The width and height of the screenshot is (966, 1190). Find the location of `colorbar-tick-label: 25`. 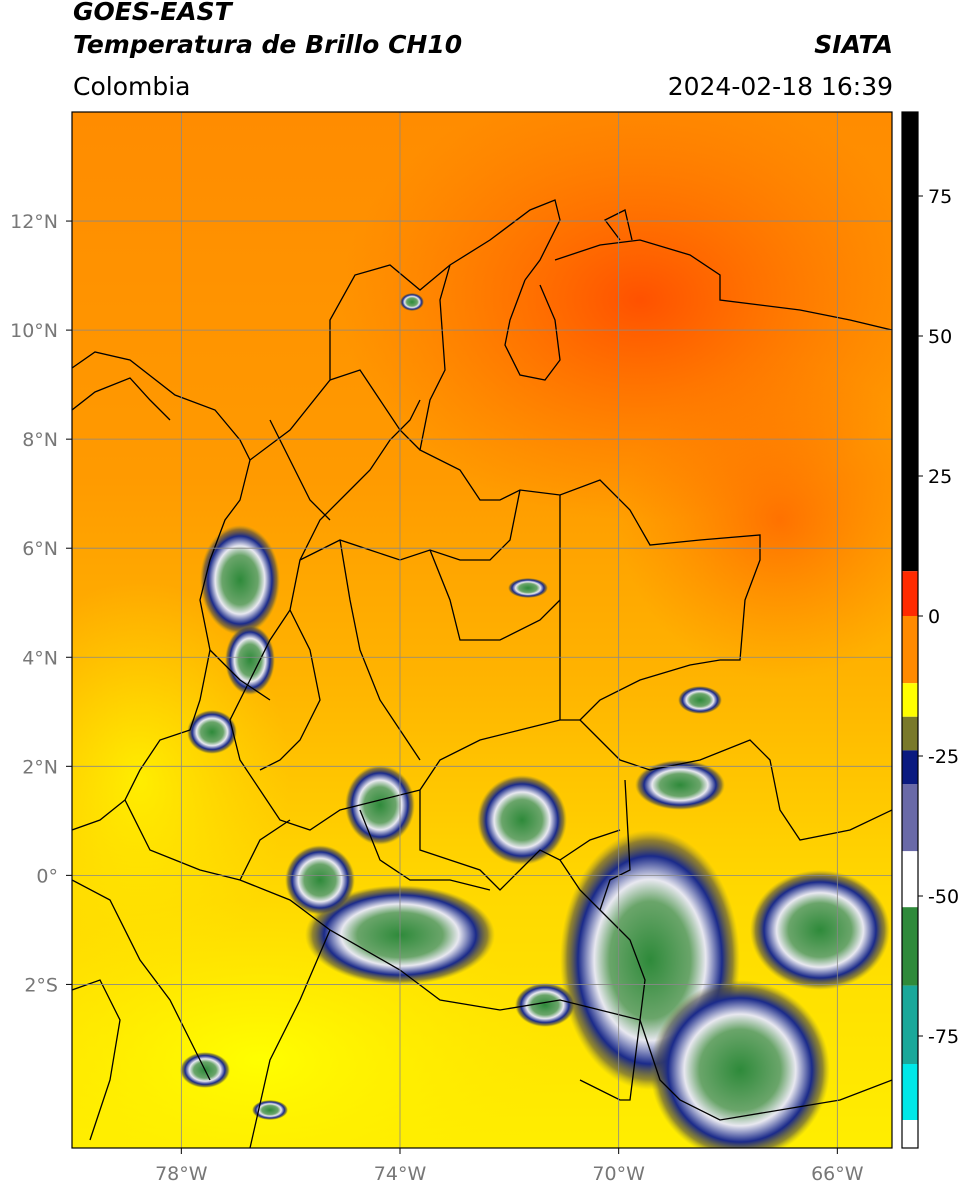

colorbar-tick-label: 25 is located at coordinates (940, 477).